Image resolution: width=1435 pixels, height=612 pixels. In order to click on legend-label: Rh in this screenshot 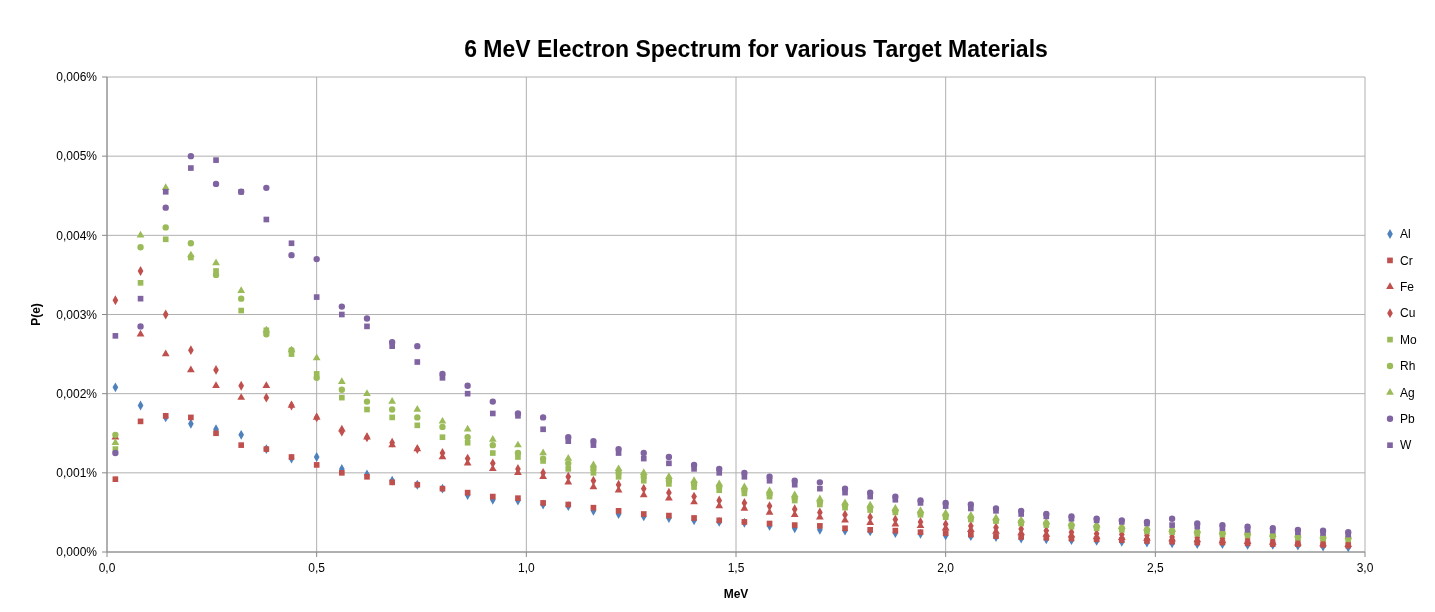, I will do `click(1408, 366)`.